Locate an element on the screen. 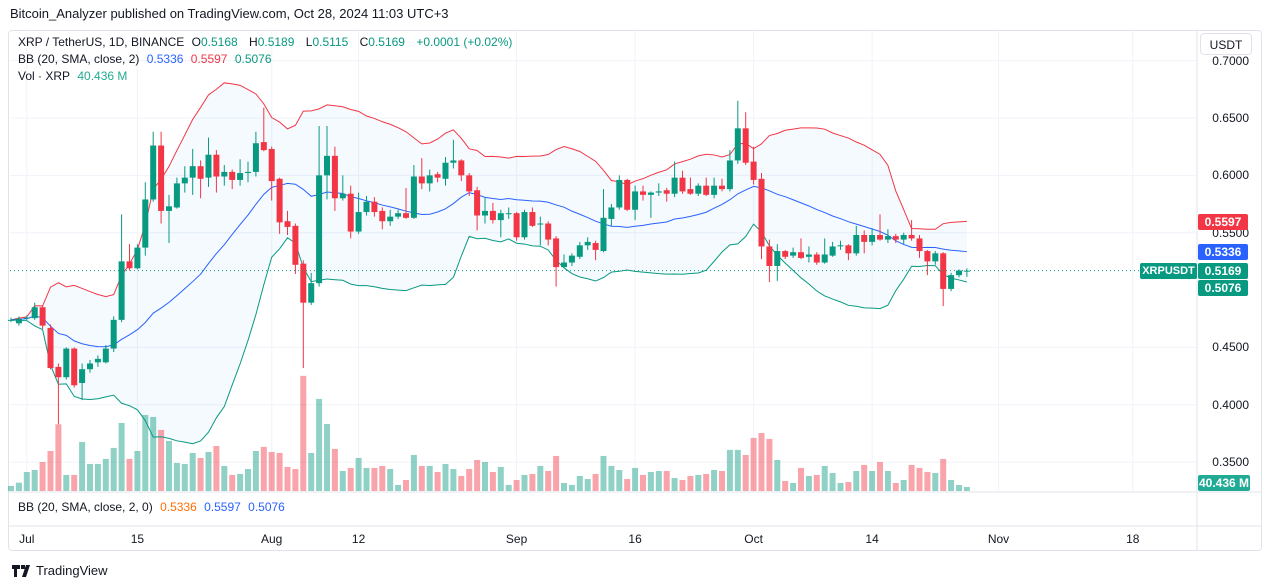  currency-button: USDT is located at coordinates (1226, 44).